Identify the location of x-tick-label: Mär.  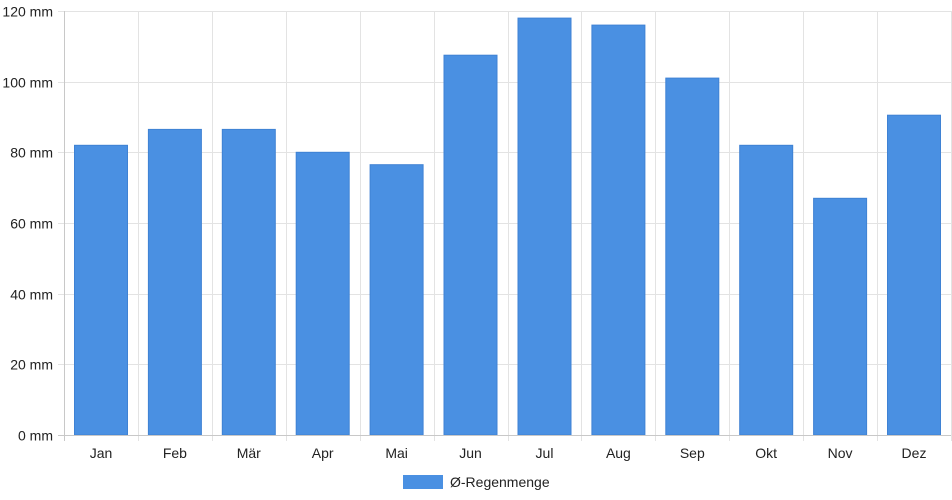
(249, 453).